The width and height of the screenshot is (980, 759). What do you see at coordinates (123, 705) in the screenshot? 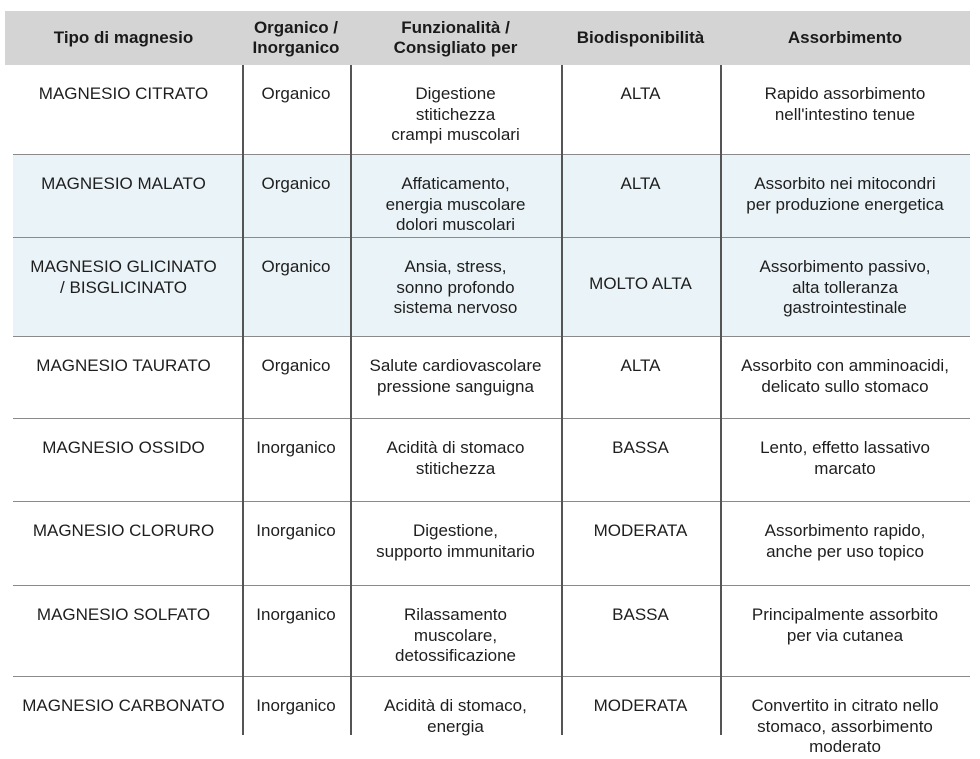
I see `table-cell: MAGNESIO CARBONATO` at bounding box center [123, 705].